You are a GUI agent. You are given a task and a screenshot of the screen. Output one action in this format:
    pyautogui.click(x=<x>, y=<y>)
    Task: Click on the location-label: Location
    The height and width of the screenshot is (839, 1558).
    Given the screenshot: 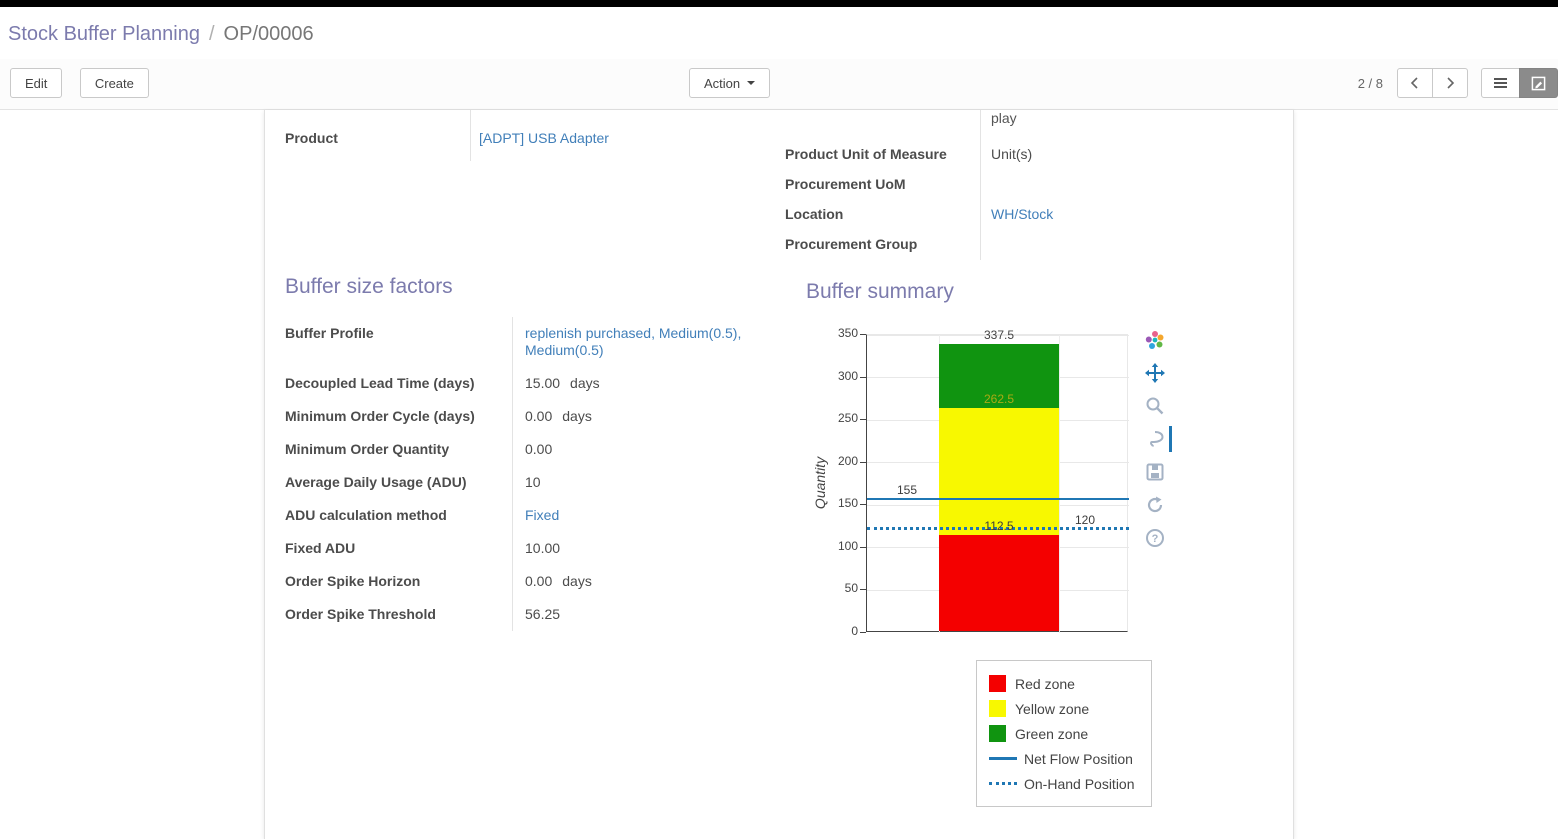 What is the action you would take?
    pyautogui.click(x=883, y=215)
    